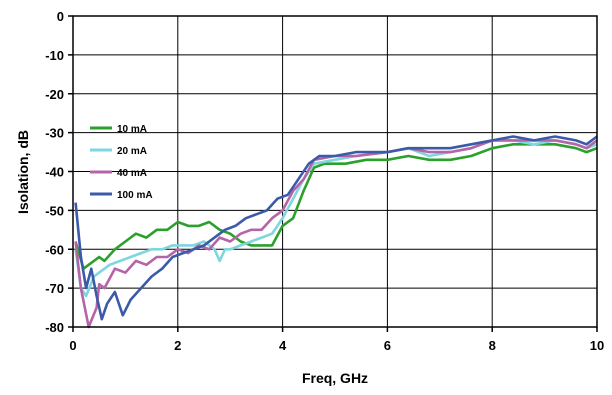 The width and height of the screenshot is (612, 395). What do you see at coordinates (597, 345) in the screenshot?
I see `x-tick-label: 10` at bounding box center [597, 345].